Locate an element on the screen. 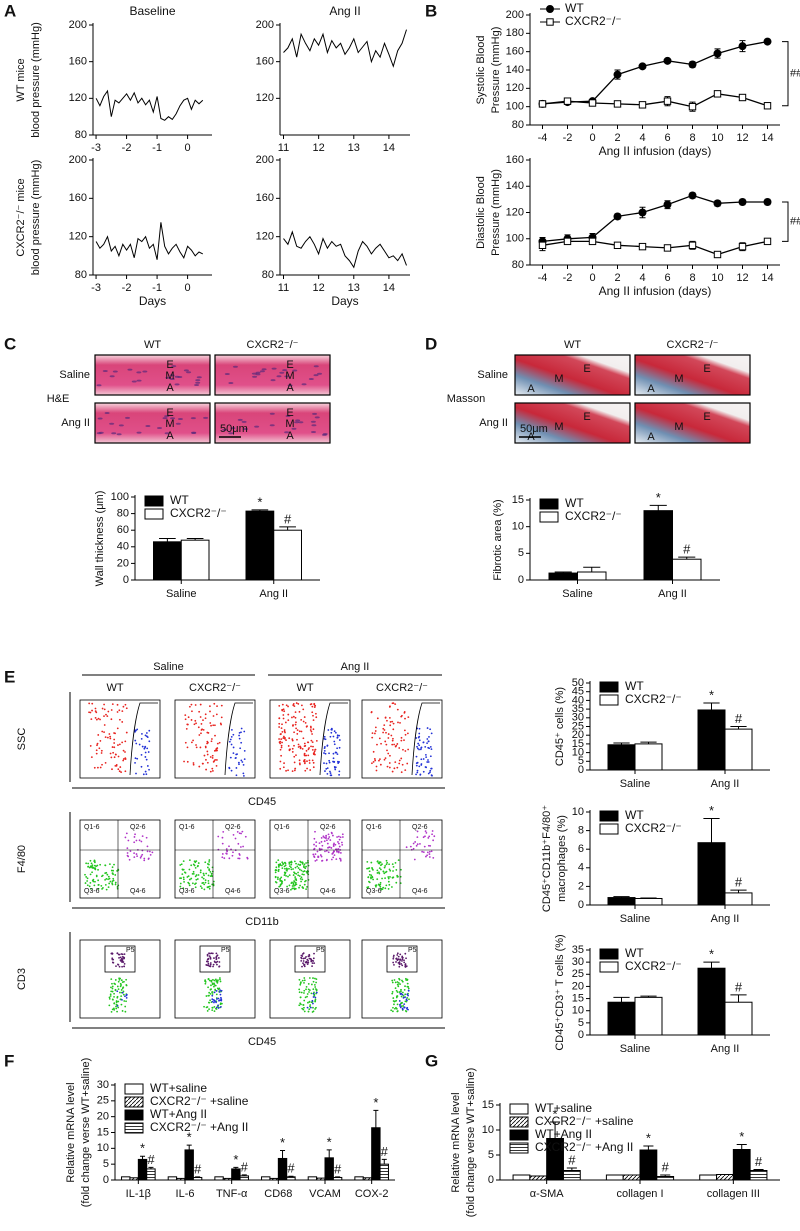 This screenshot has width=800, height=1231. y-tick-label: 120 is located at coordinates (515, 212).